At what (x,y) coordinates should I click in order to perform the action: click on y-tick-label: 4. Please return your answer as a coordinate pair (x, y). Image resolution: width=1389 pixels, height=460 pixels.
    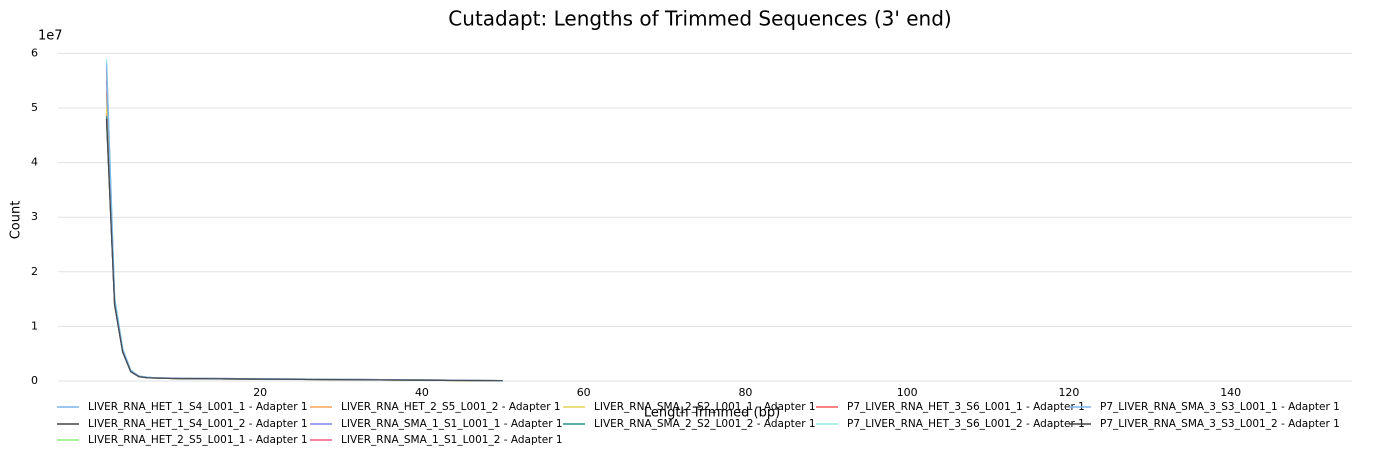
    Looking at the image, I should click on (34, 162).